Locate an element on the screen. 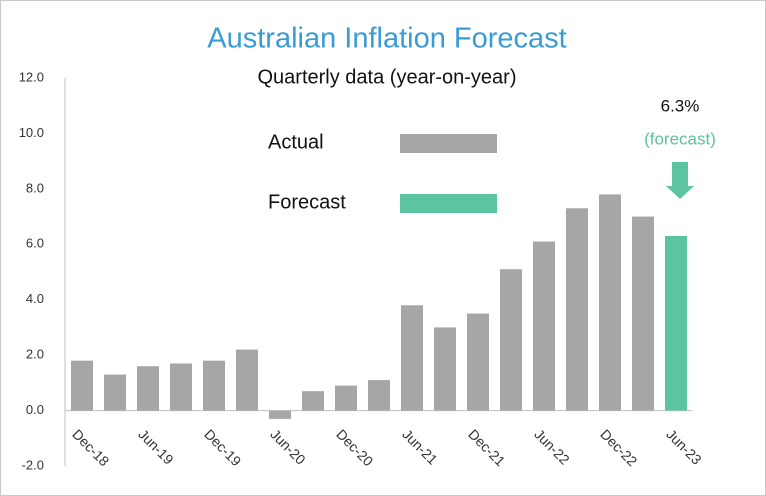  y-tick-label: 0.0 is located at coordinates (35, 409).